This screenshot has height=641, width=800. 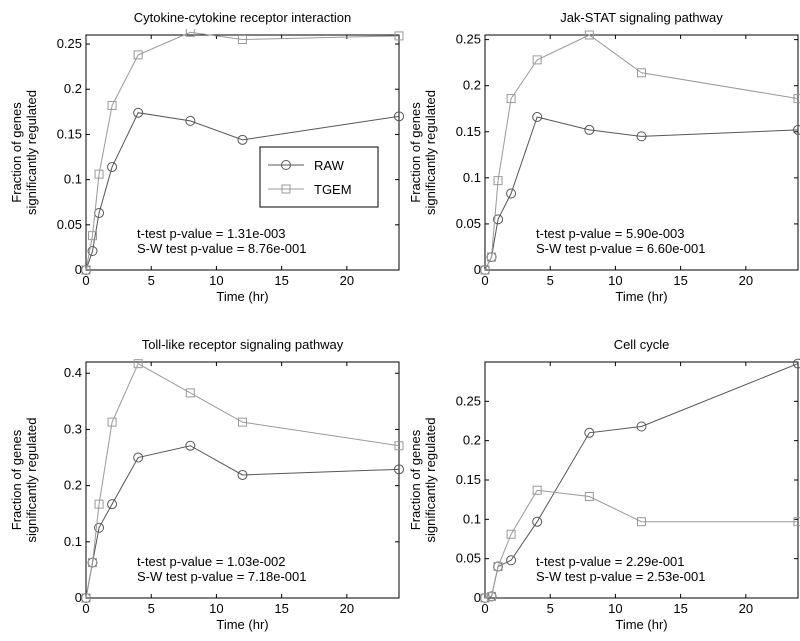 I want to click on p-value-annotation: t-test p-value = 1.31e-003, so click(x=211, y=233).